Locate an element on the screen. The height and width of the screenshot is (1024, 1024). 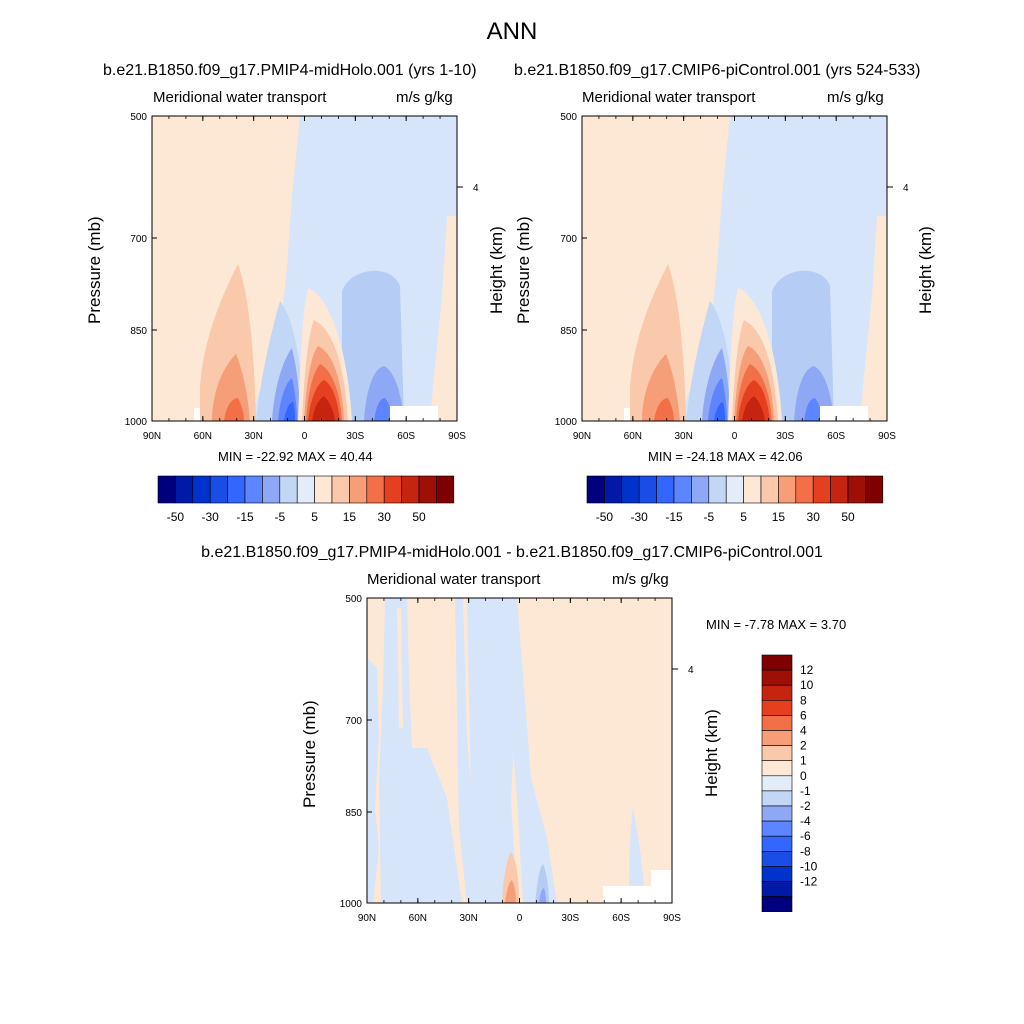
colorbar-panel-1: -50 -30 -15 -5 5 15 30 50 is located at coordinates (306, 499).